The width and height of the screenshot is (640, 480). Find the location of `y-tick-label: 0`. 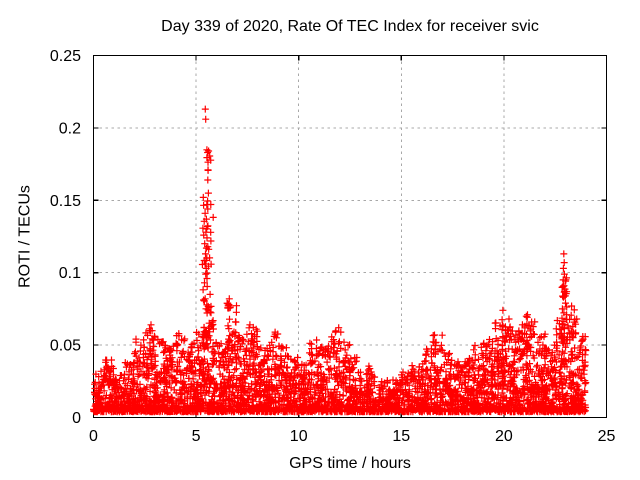

y-tick-label: 0 is located at coordinates (76, 418).